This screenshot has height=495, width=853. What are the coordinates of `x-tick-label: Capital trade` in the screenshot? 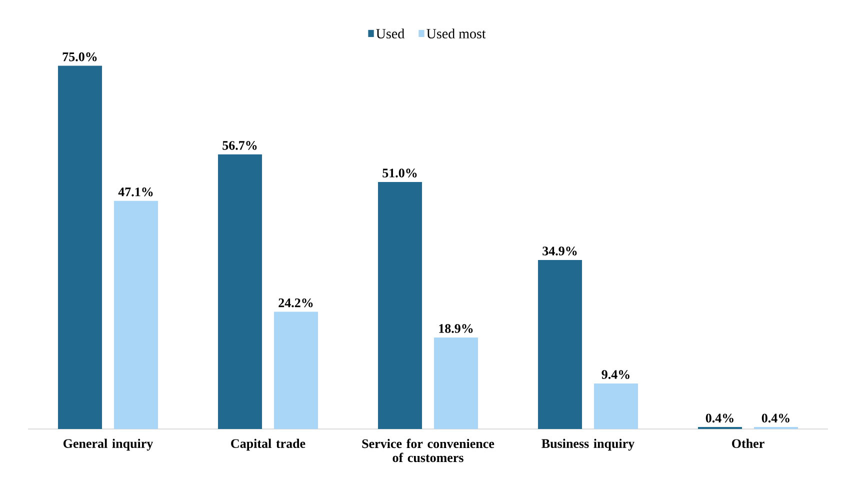 It's located at (268, 444).